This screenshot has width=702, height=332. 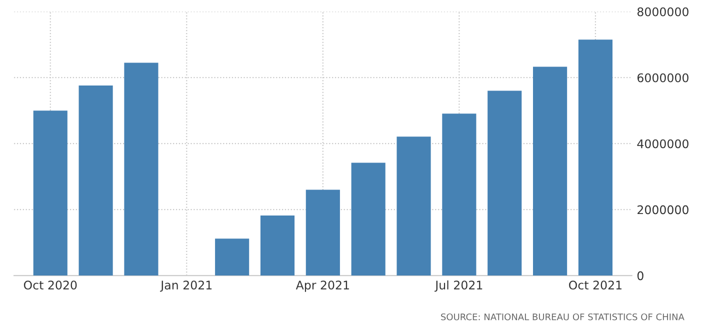 What do you see at coordinates (662, 11) in the screenshot?
I see `y-tick-label: 8000000` at bounding box center [662, 11].